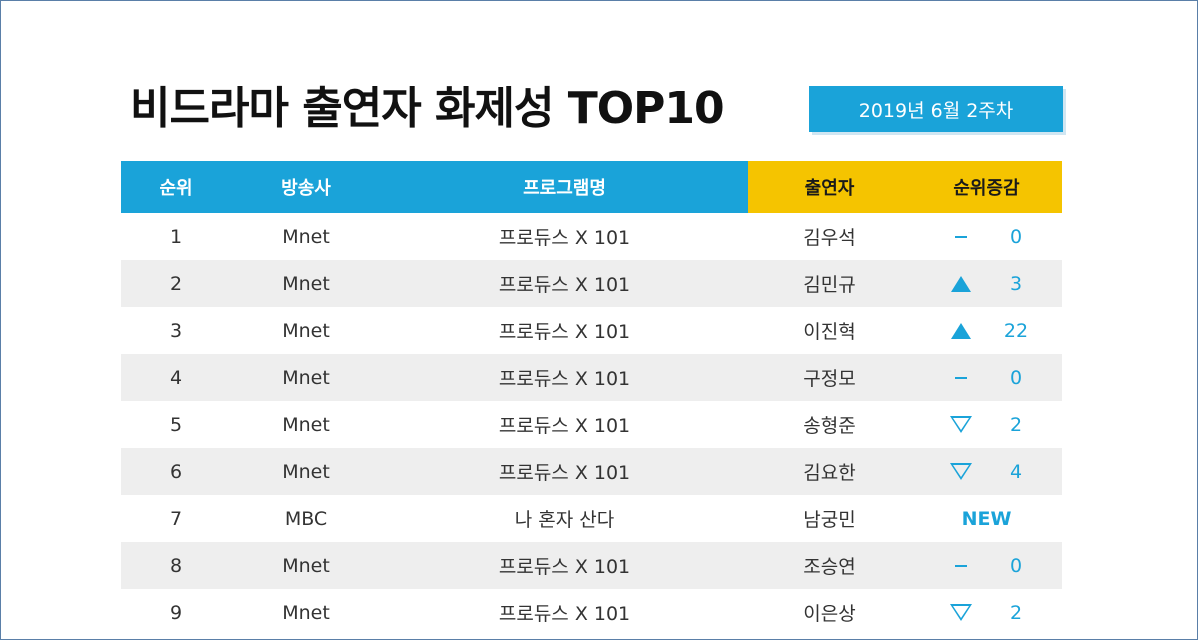 The height and width of the screenshot is (640, 1200). Describe the element at coordinates (986, 330) in the screenshot. I see `change-cell: 22` at that location.